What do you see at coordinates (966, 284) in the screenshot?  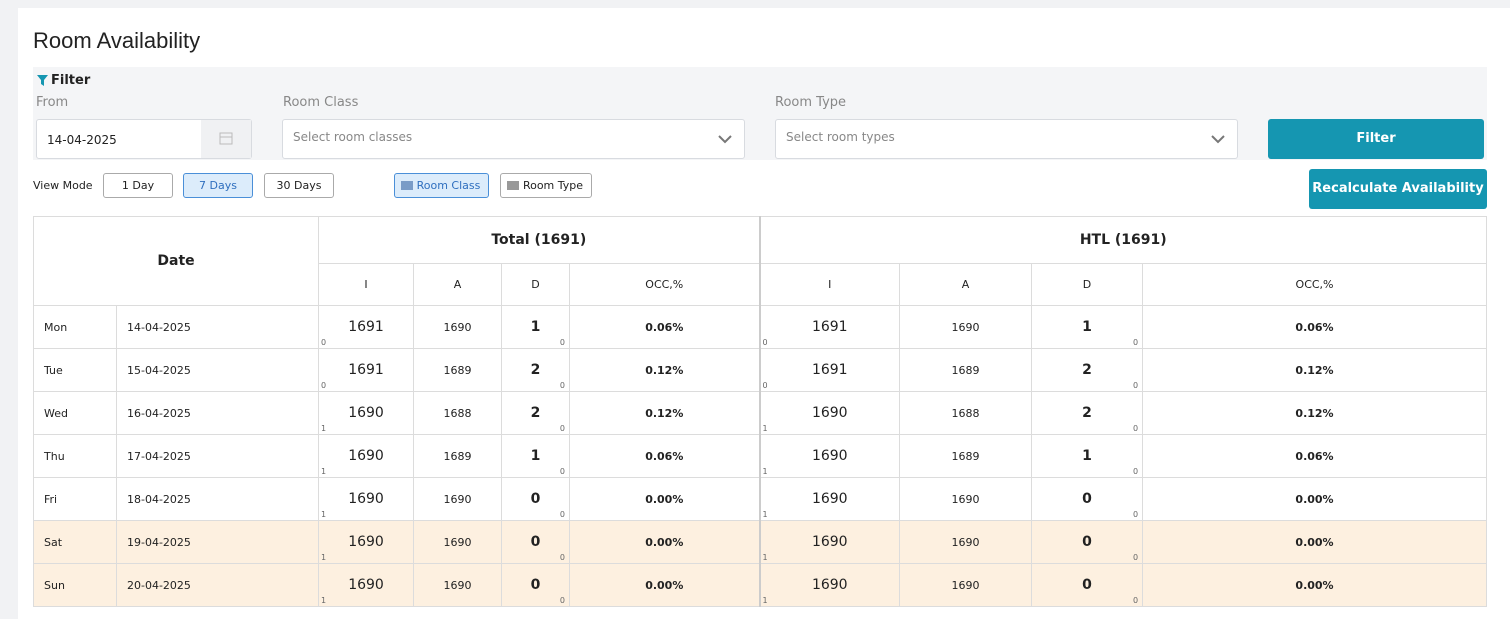 I see `column-header: A` at bounding box center [966, 284].